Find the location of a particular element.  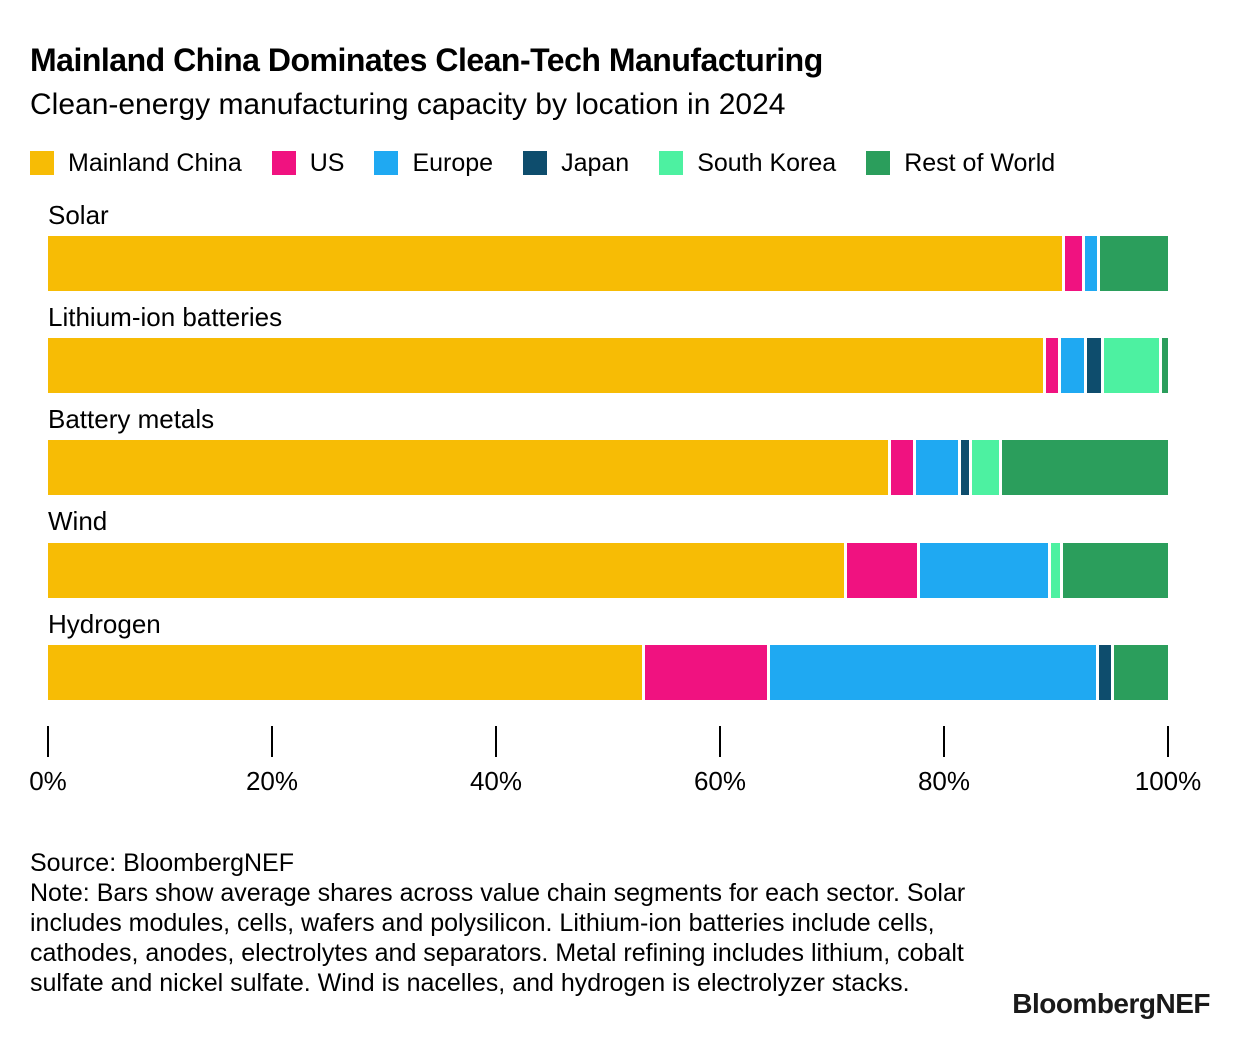

bar-row-lithium-ion-batteries: Lithium-ion batteries is located at coordinates (608, 347).